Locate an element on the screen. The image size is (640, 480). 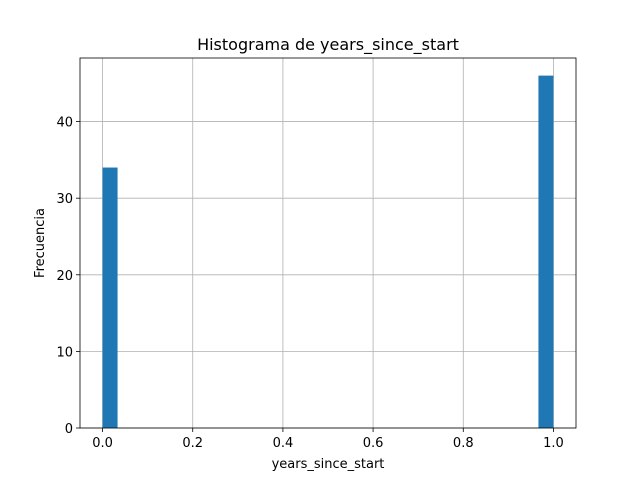
y-tick-label: 30 is located at coordinates (64, 199).